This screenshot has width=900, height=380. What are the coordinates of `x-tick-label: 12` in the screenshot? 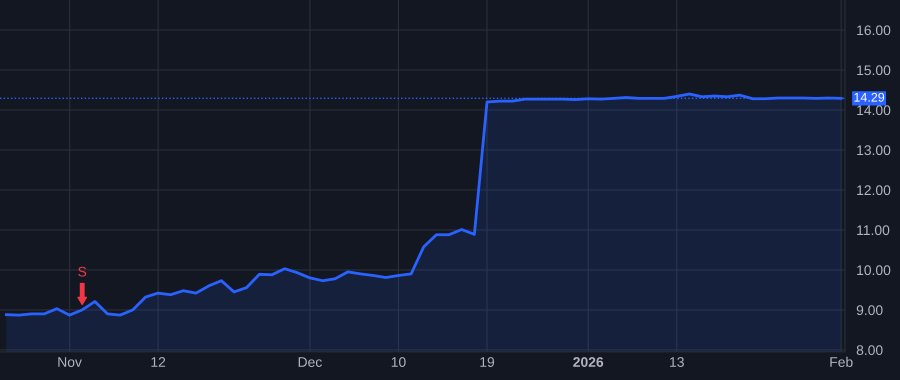 It's located at (158, 362).